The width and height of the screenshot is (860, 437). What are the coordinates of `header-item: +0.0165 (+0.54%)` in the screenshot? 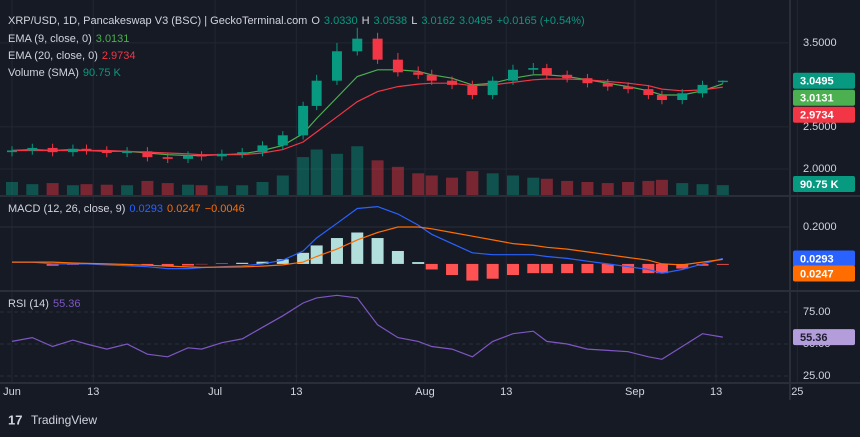 It's located at (541, 21).